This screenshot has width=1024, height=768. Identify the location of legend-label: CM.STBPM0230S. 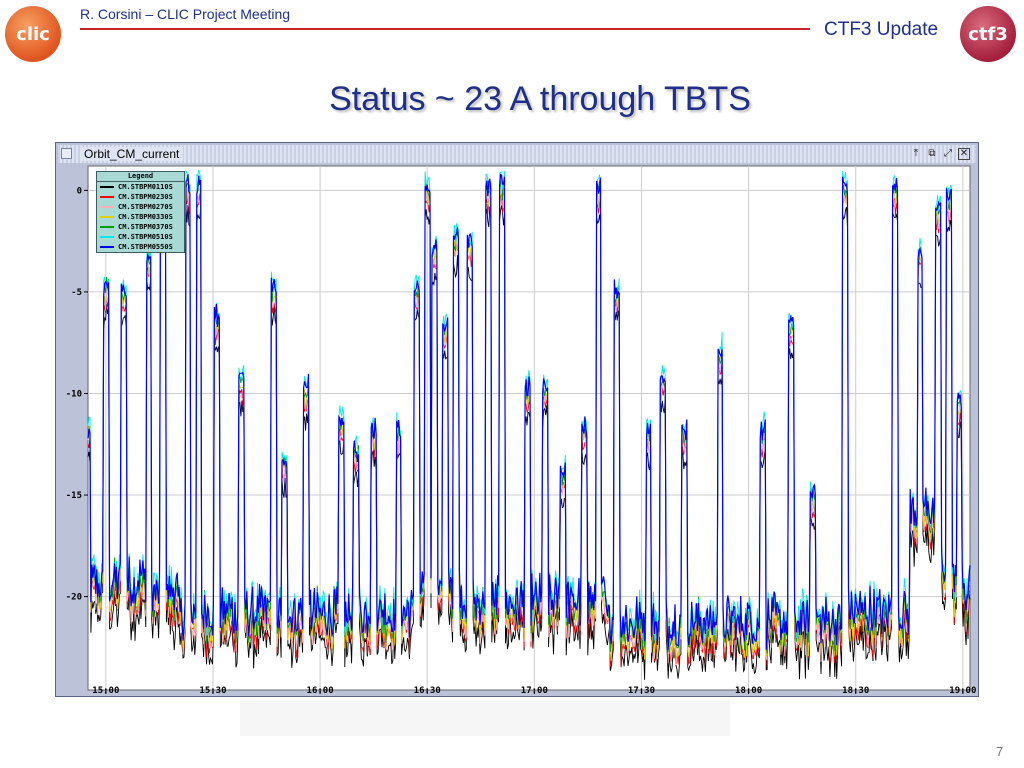
(145, 197).